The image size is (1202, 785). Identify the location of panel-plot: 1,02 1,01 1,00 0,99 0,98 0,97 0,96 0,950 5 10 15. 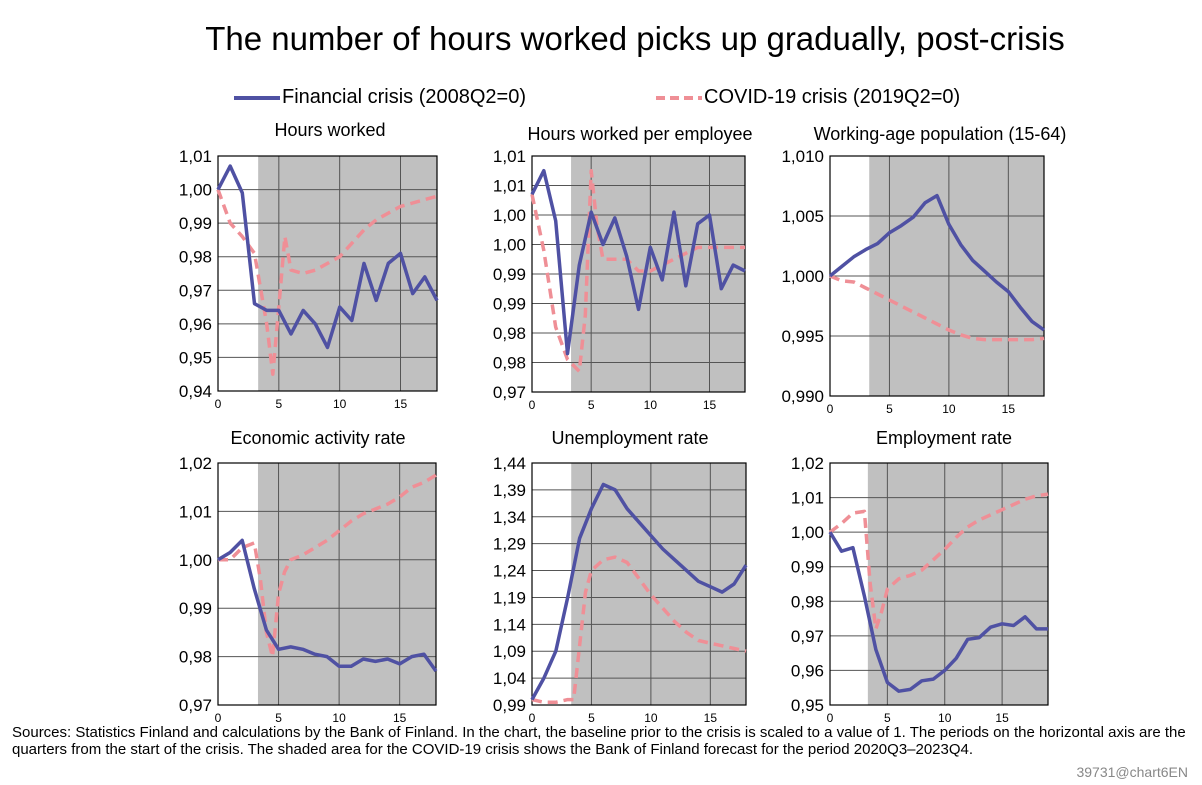
(920, 589).